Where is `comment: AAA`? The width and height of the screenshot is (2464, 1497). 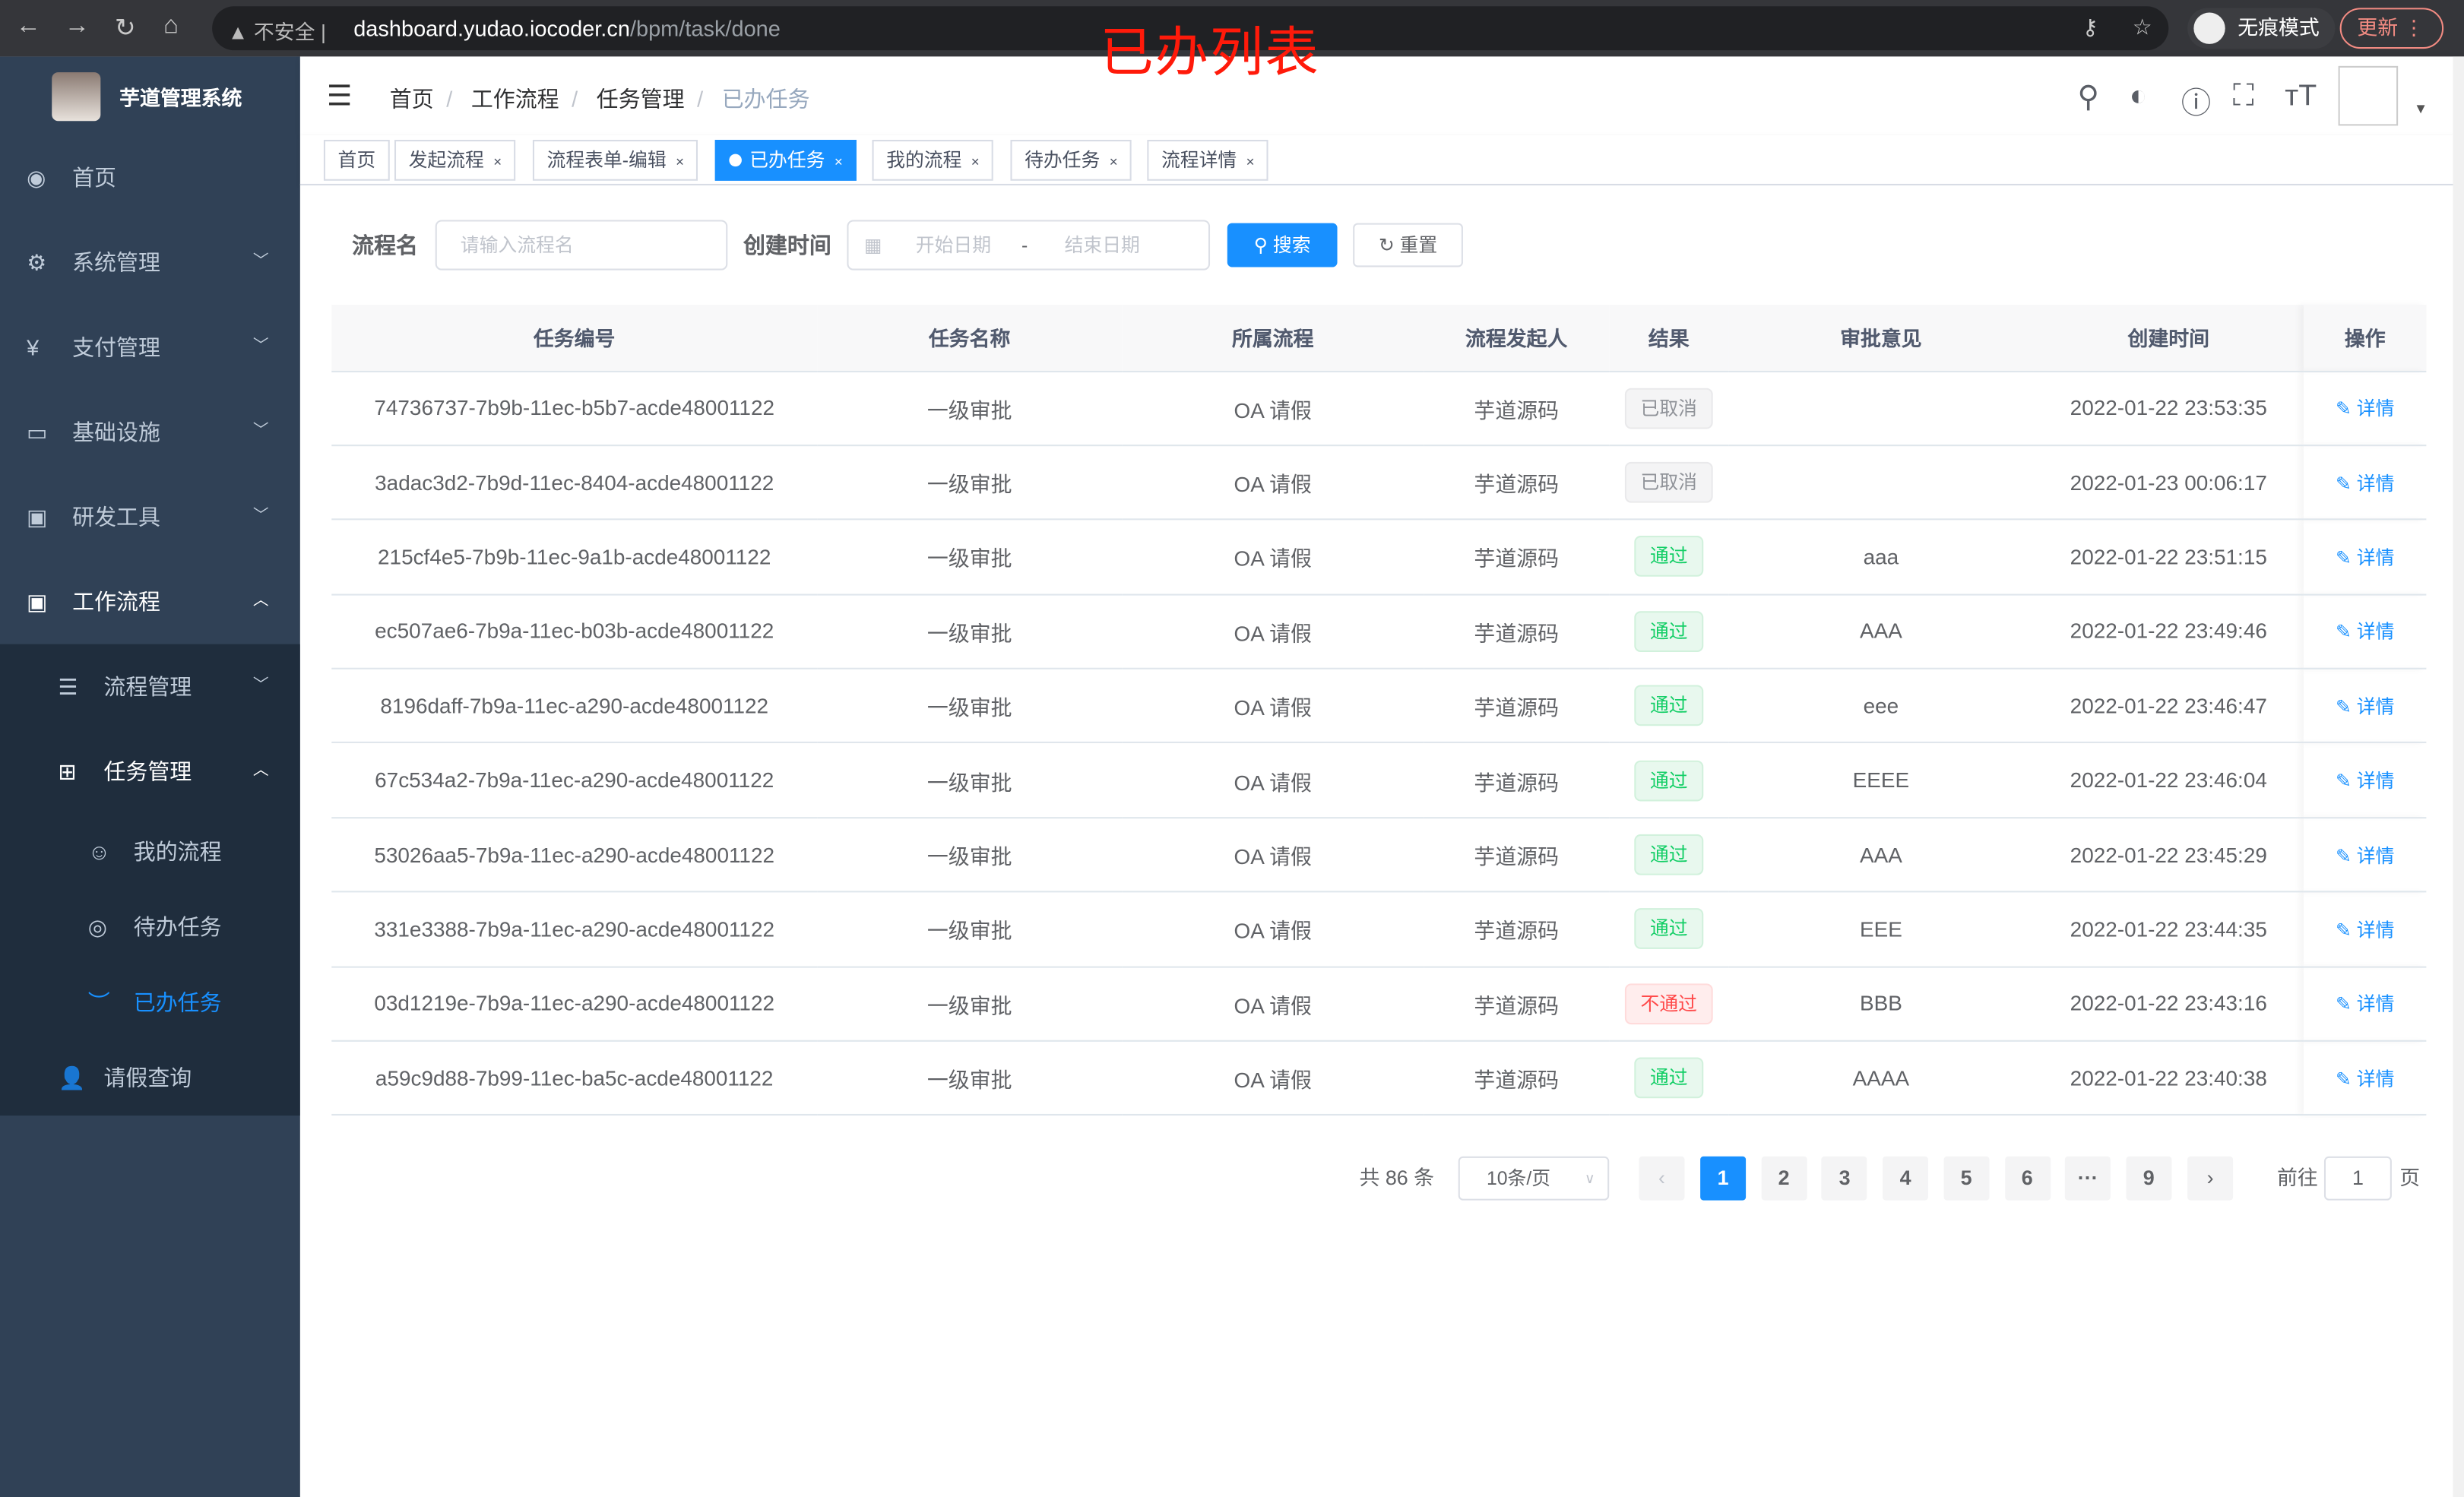 comment: AAA is located at coordinates (1881, 855).